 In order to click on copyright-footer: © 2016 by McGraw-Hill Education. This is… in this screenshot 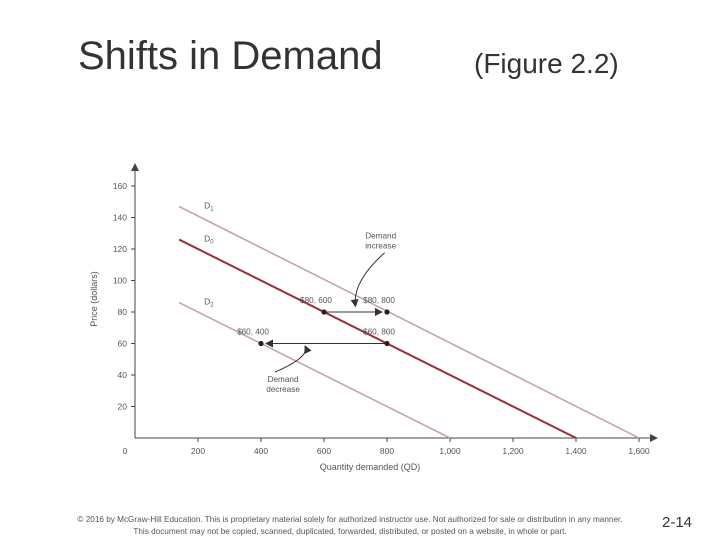, I will do `click(350, 526)`.